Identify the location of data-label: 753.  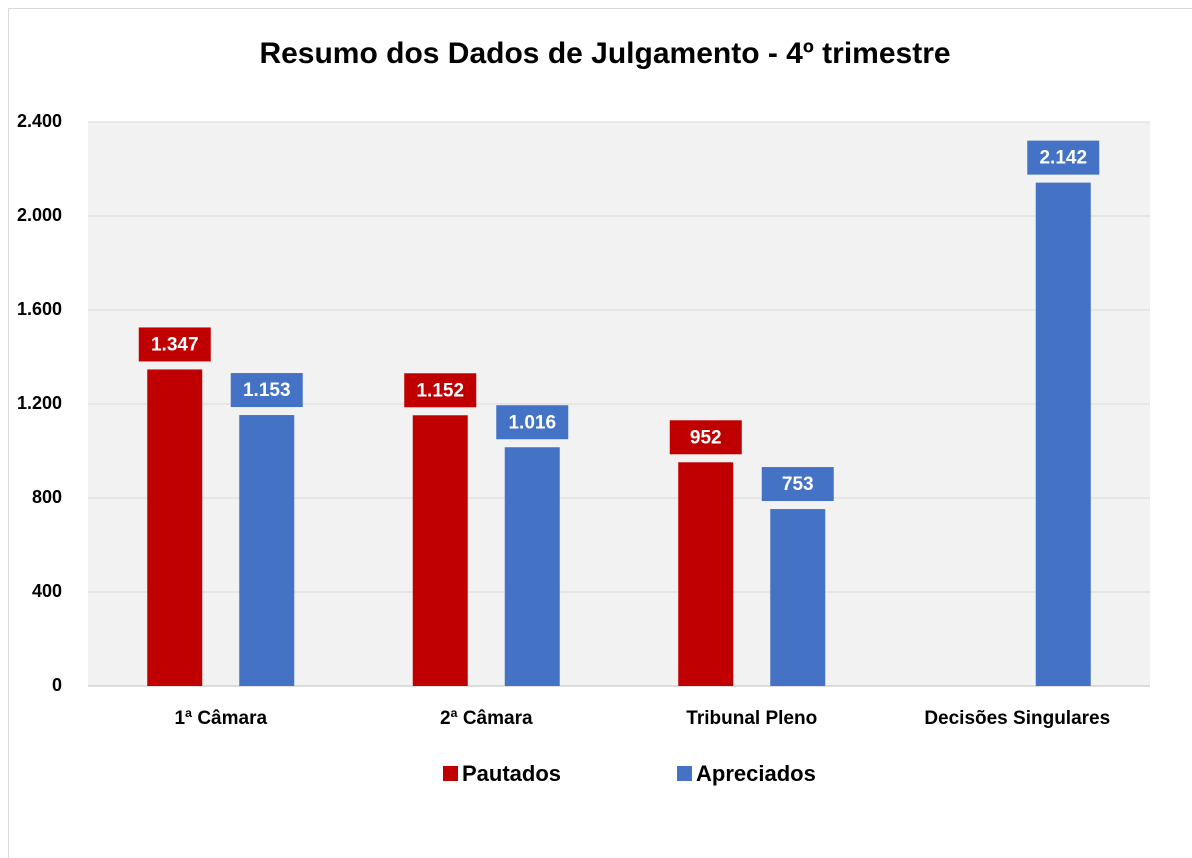
(798, 484).